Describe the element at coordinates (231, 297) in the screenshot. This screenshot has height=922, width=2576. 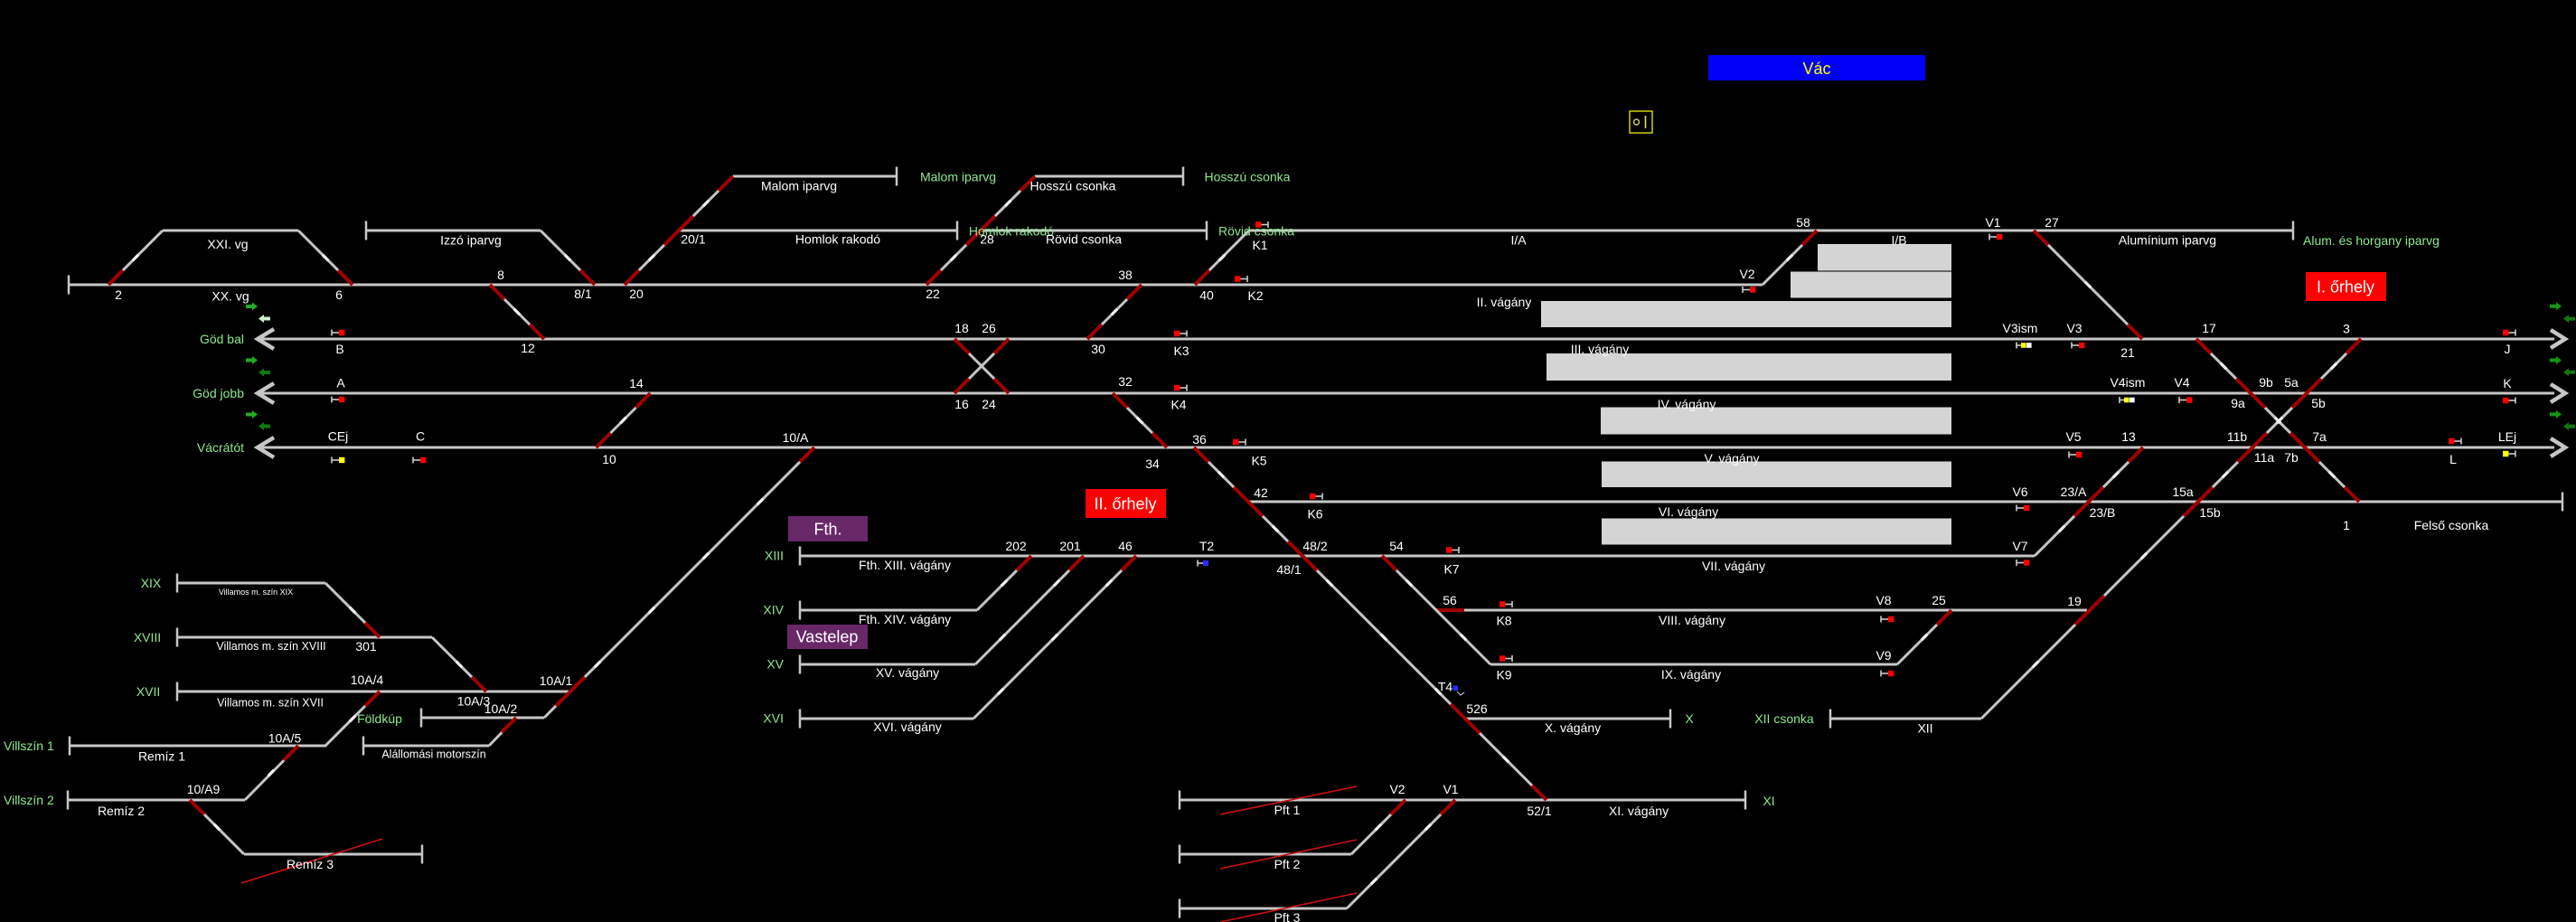
I see `svg-text: XX. vg` at that location.